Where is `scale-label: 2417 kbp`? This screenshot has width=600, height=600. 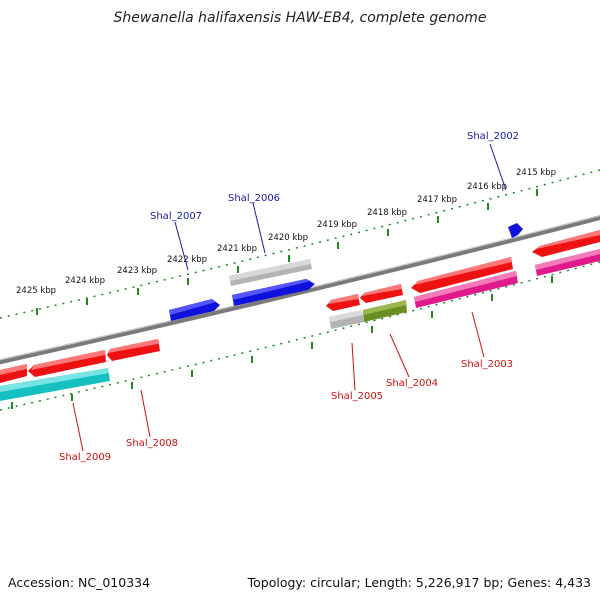
scale-label: 2417 kbp is located at coordinates (437, 200).